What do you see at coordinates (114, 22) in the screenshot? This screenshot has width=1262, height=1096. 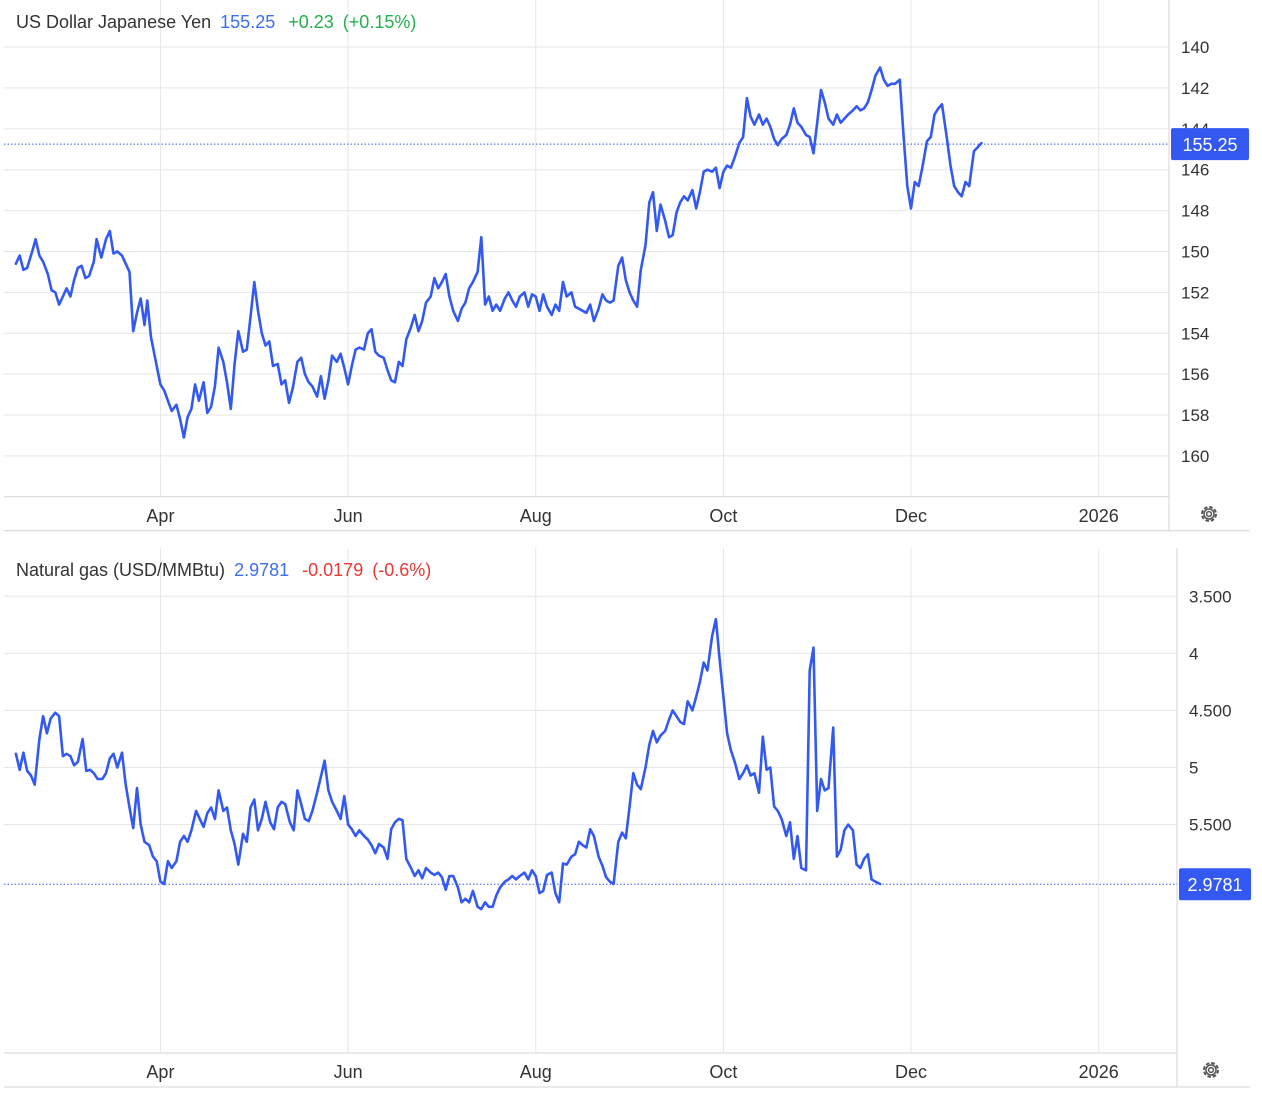 I see `chart-title: US Dollar Japanese Yen` at bounding box center [114, 22].